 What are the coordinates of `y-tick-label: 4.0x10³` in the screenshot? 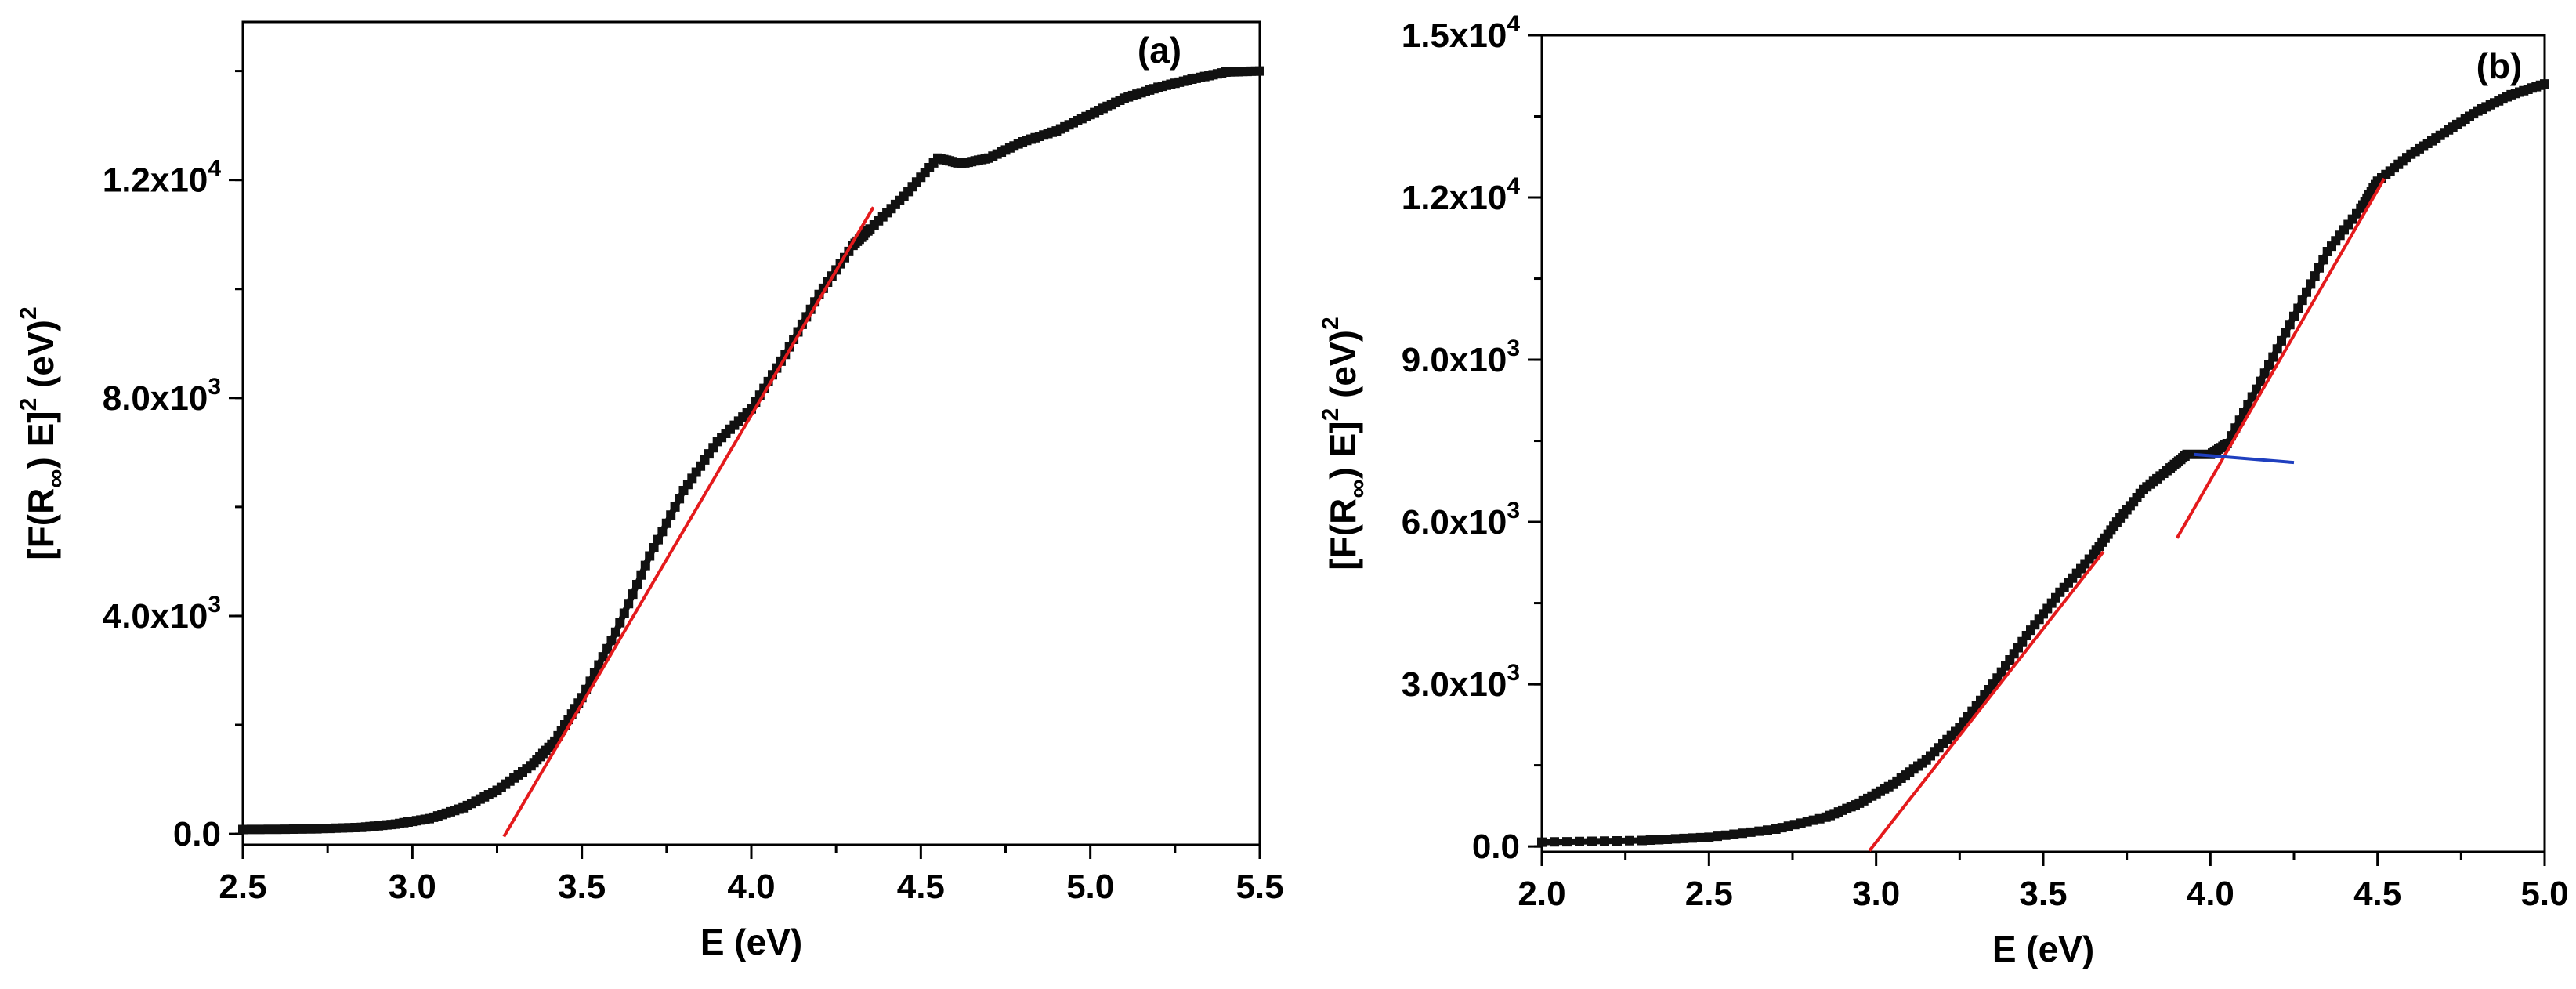 It's located at (162, 614).